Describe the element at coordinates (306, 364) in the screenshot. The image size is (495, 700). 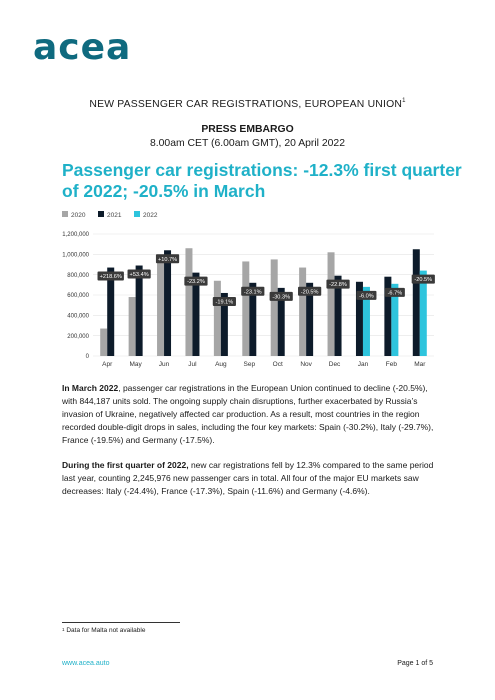
I see `x-tick-label: Nov` at that location.